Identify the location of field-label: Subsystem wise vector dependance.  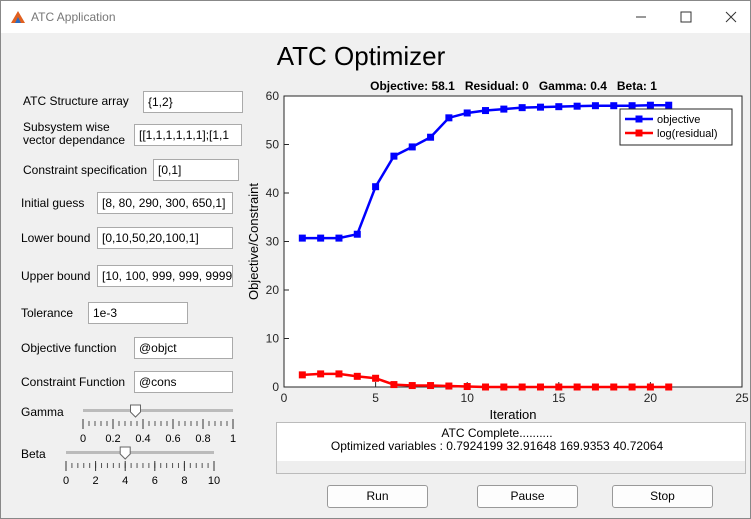
(74, 133).